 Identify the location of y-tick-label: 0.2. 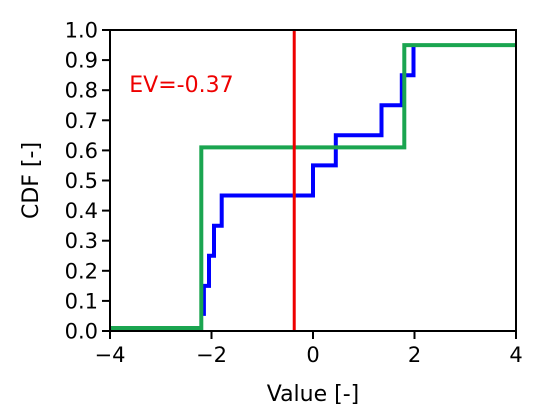
(81, 271).